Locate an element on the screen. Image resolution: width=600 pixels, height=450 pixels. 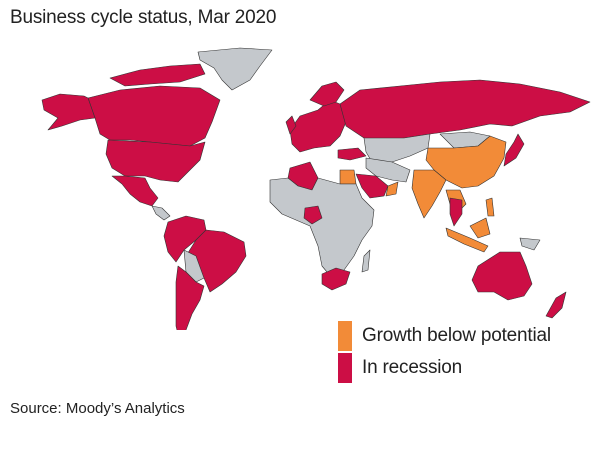
legend-item-in-recession: In recession is located at coordinates (444, 368).